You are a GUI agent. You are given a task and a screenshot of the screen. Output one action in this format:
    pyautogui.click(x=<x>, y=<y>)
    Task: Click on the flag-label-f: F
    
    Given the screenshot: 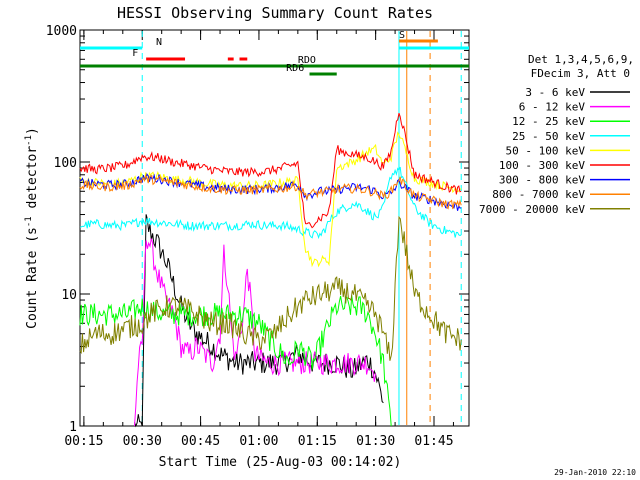 What is the action you would take?
    pyautogui.click(x=135, y=53)
    